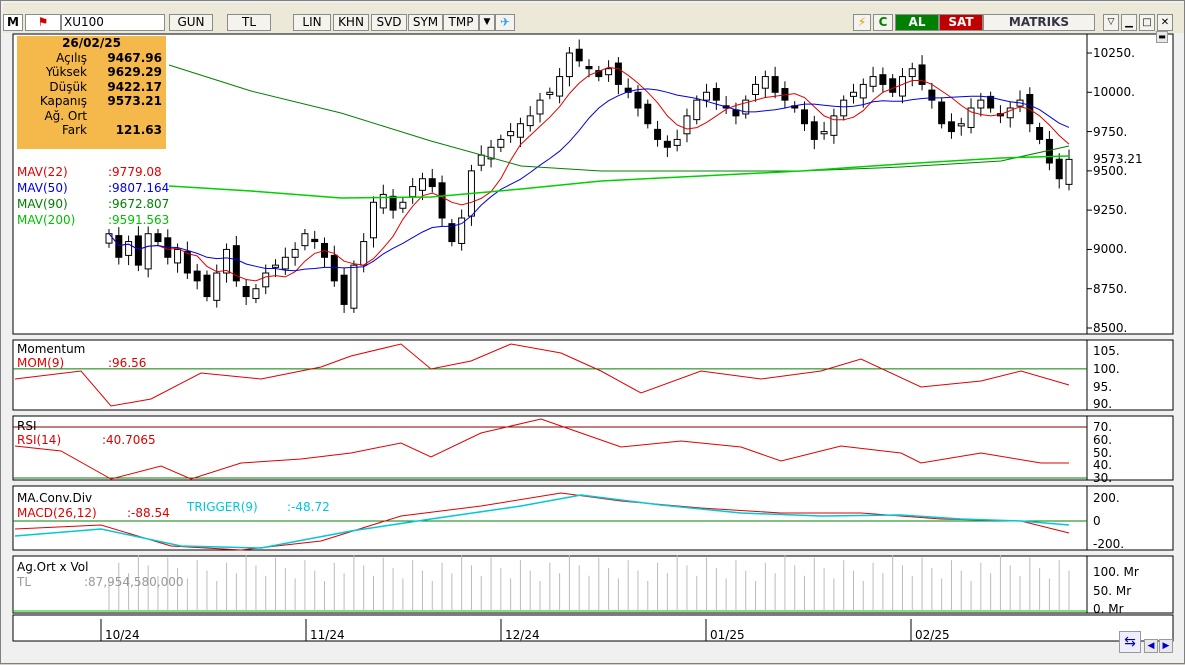 This screenshot has height=665, width=1185. Describe the element at coordinates (917, 22) in the screenshot. I see `buy-button: AL` at that location.